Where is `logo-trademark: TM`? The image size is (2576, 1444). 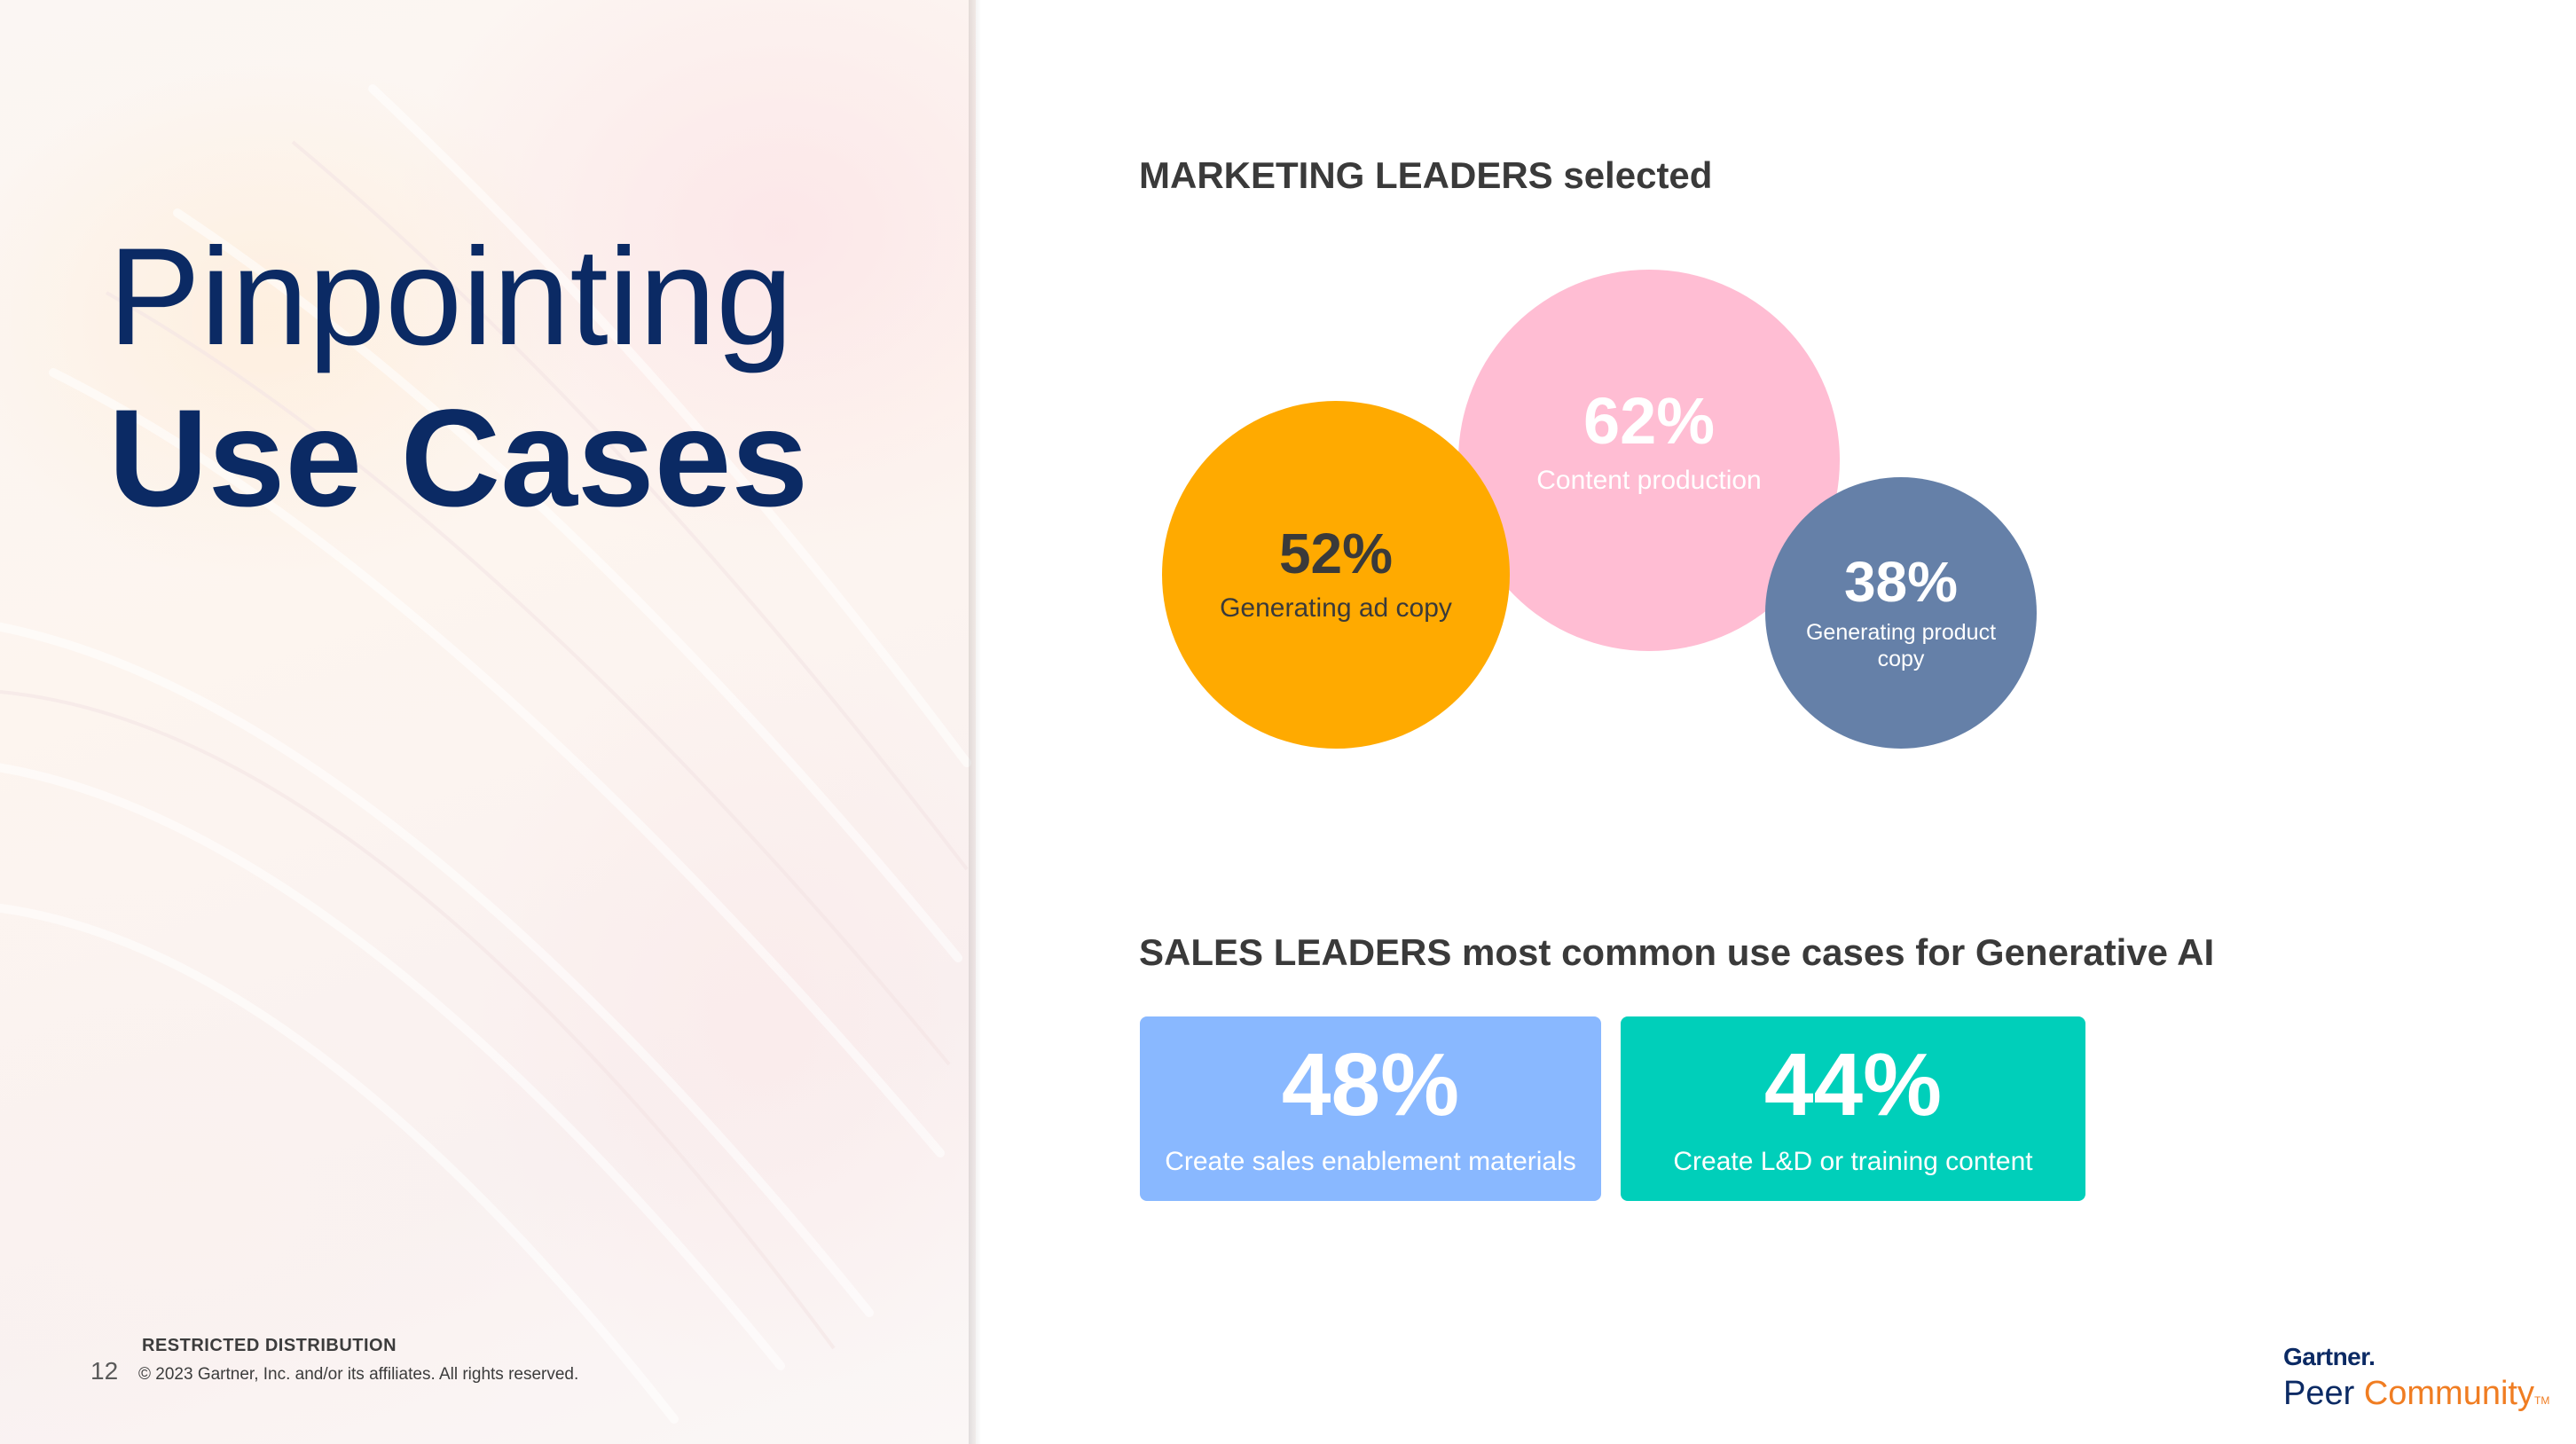 logo-trademark: TM is located at coordinates (2541, 1400).